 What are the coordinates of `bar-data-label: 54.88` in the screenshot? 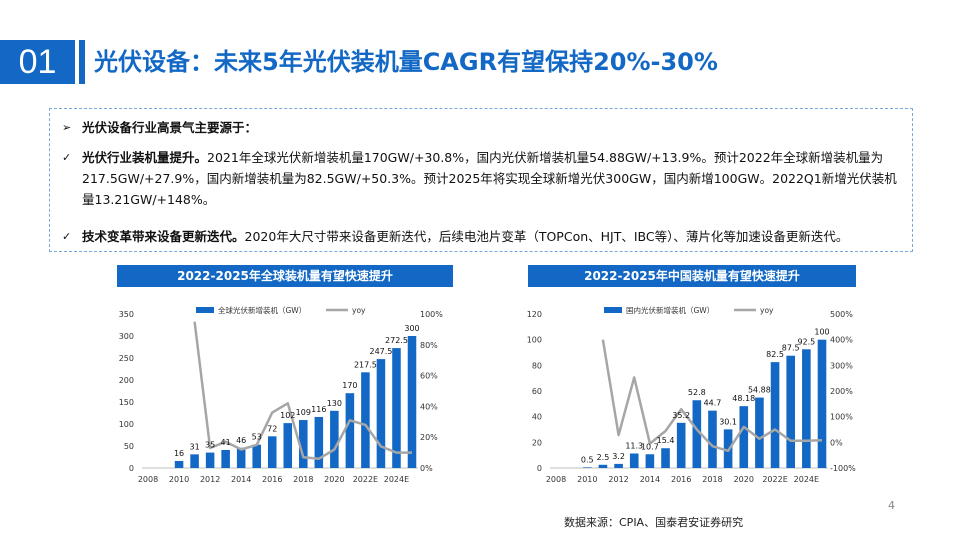 It's located at (759, 390).